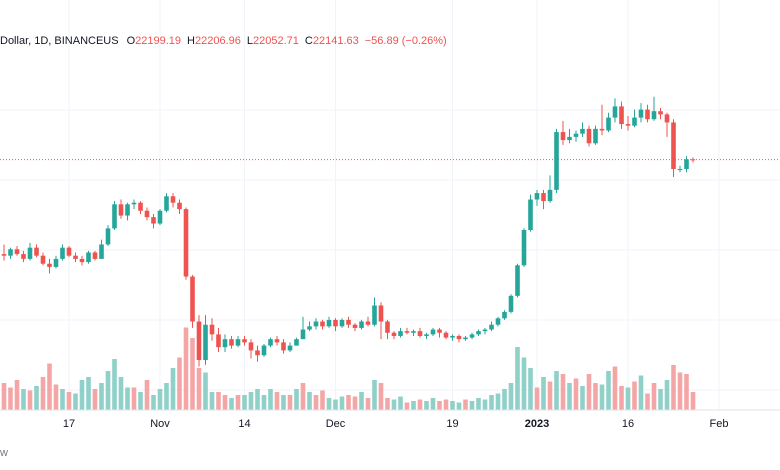 Image resolution: width=780 pixels, height=470 pixels. Describe the element at coordinates (131, 41) in the screenshot. I see `open-label: O` at that location.